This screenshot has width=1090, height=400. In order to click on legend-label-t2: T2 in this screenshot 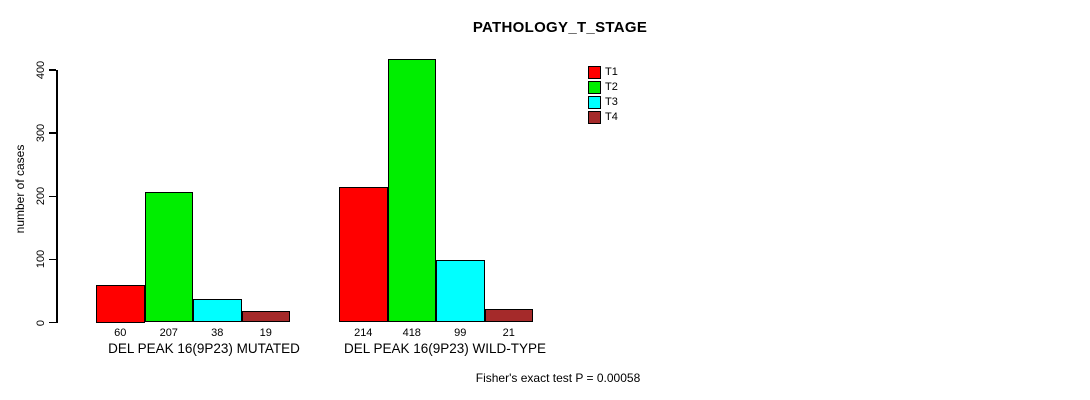, I will do `click(611, 87)`.